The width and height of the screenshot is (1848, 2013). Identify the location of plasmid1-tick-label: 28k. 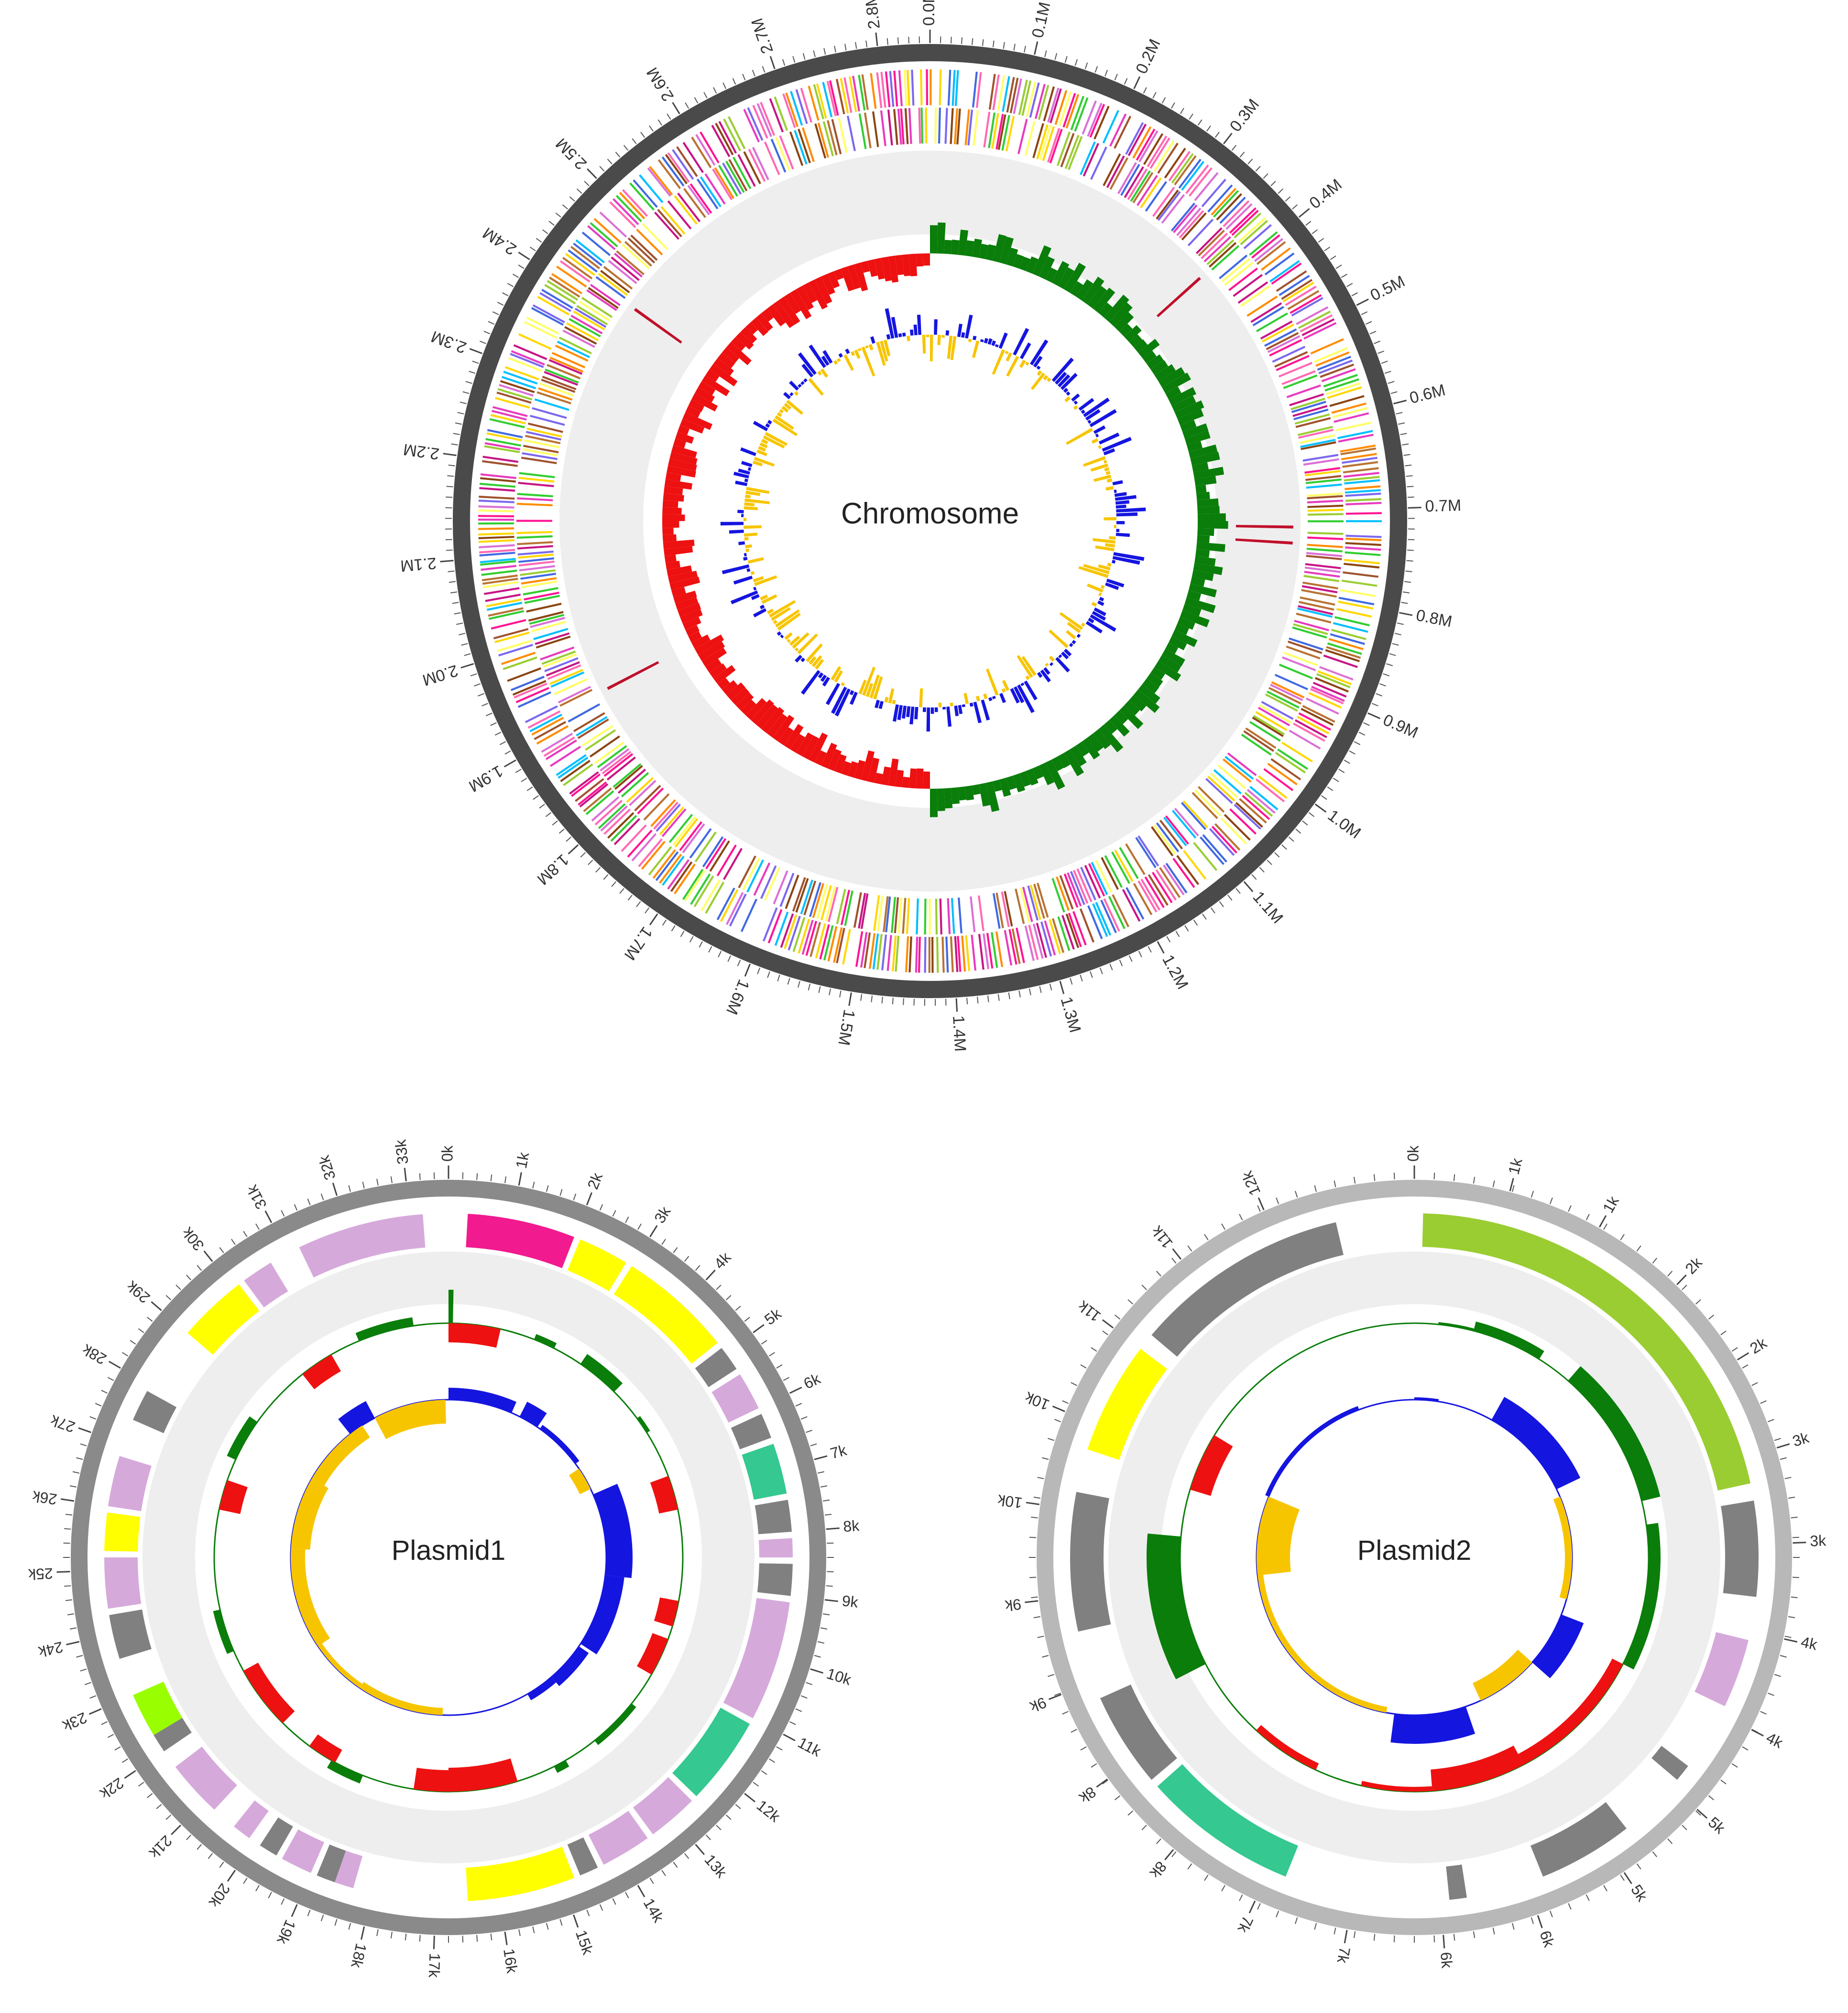
(94, 1354).